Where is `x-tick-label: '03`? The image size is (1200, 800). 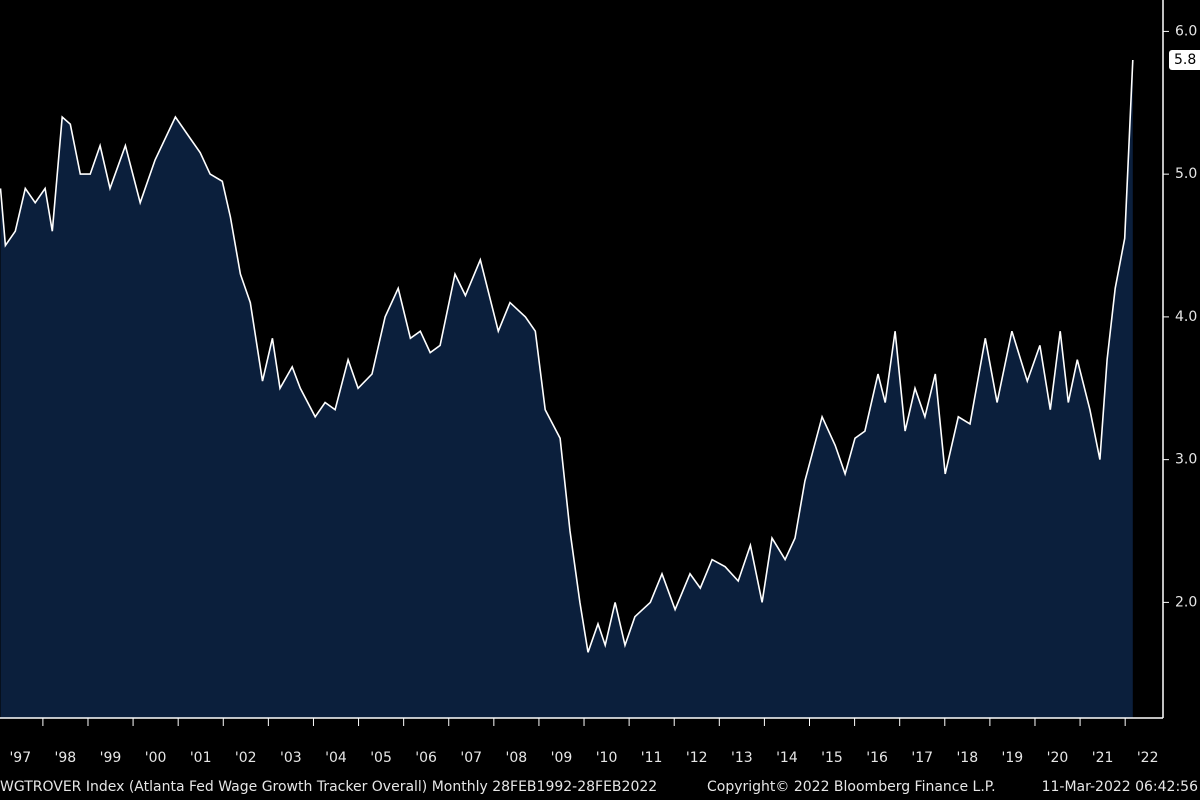
x-tick-label: '03 is located at coordinates (291, 758).